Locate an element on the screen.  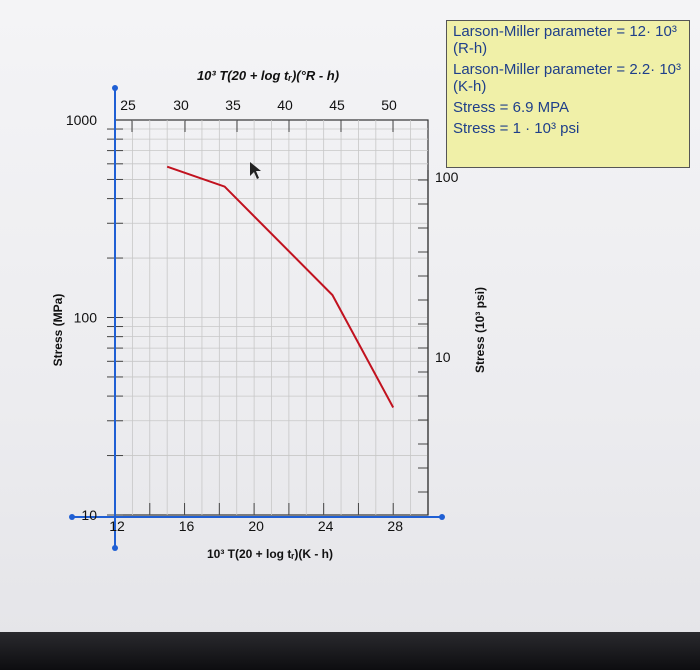
bottom-axis-right-handle is located at coordinates (442, 517).